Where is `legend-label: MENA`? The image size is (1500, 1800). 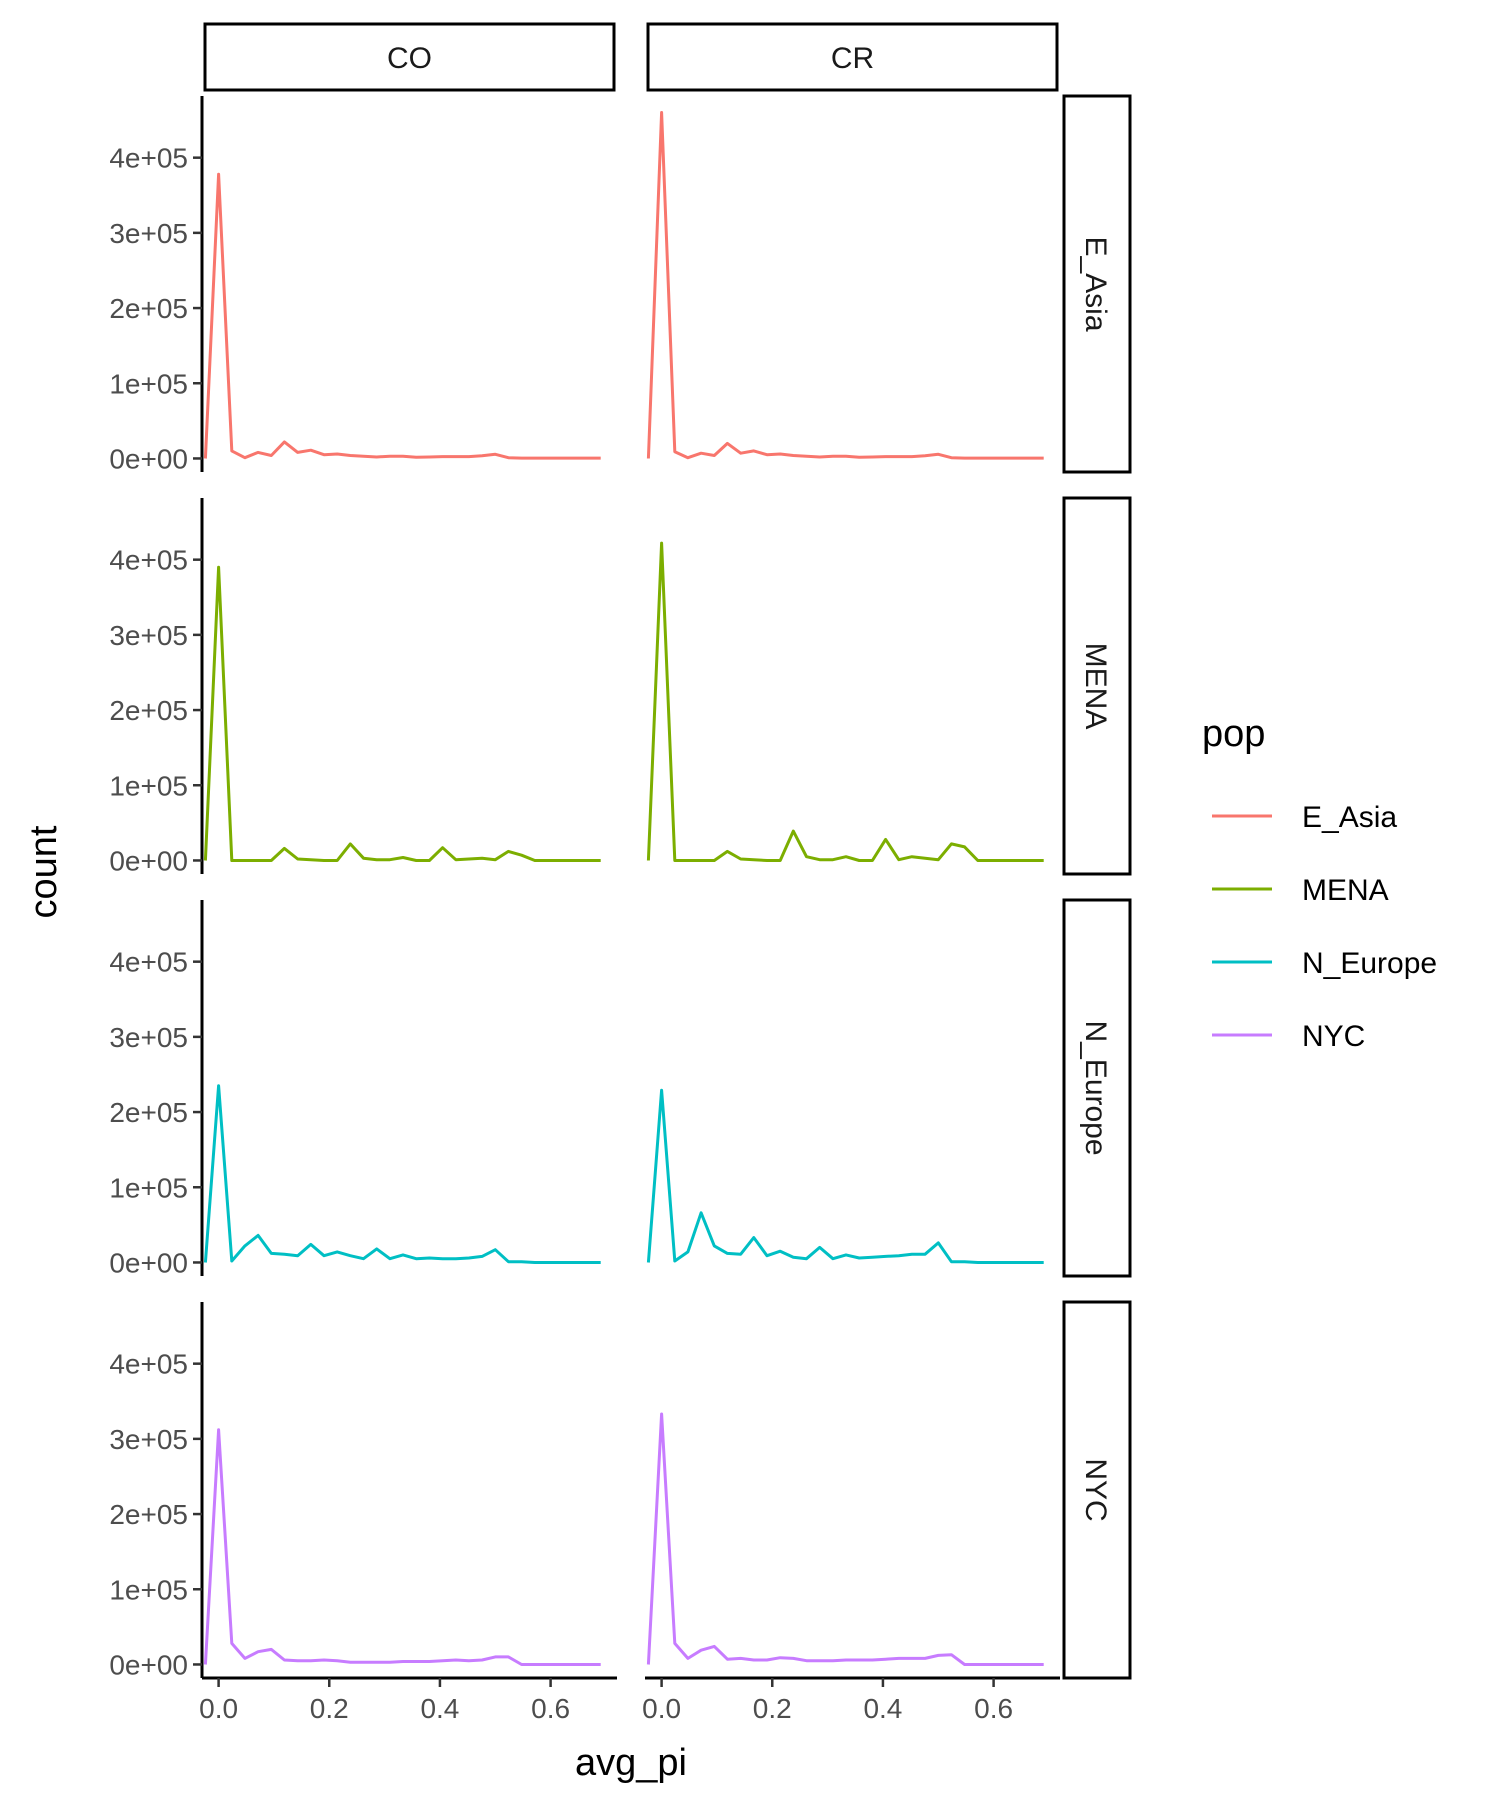
legend-label: MENA is located at coordinates (1345, 890).